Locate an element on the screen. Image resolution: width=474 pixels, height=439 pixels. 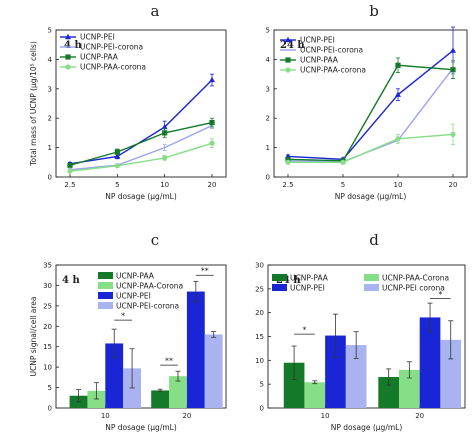
y-tick-label: 1 is located at coordinates (50, 148).